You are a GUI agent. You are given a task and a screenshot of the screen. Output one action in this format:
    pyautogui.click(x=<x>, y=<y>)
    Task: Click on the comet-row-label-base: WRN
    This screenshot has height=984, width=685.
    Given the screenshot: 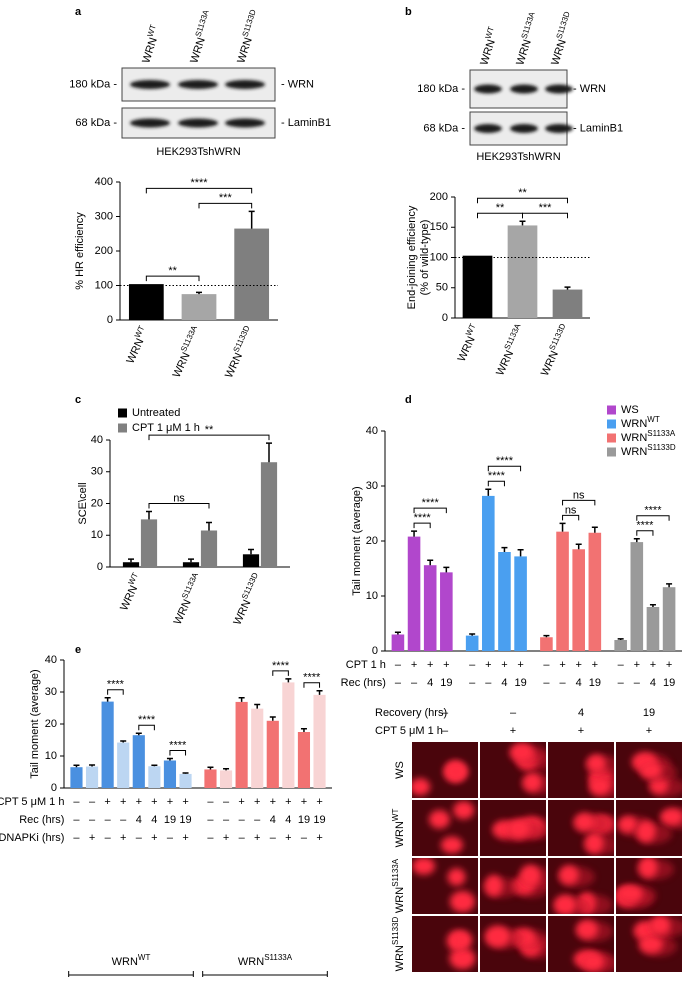 What is the action you would take?
    pyautogui.click(x=400, y=958)
    